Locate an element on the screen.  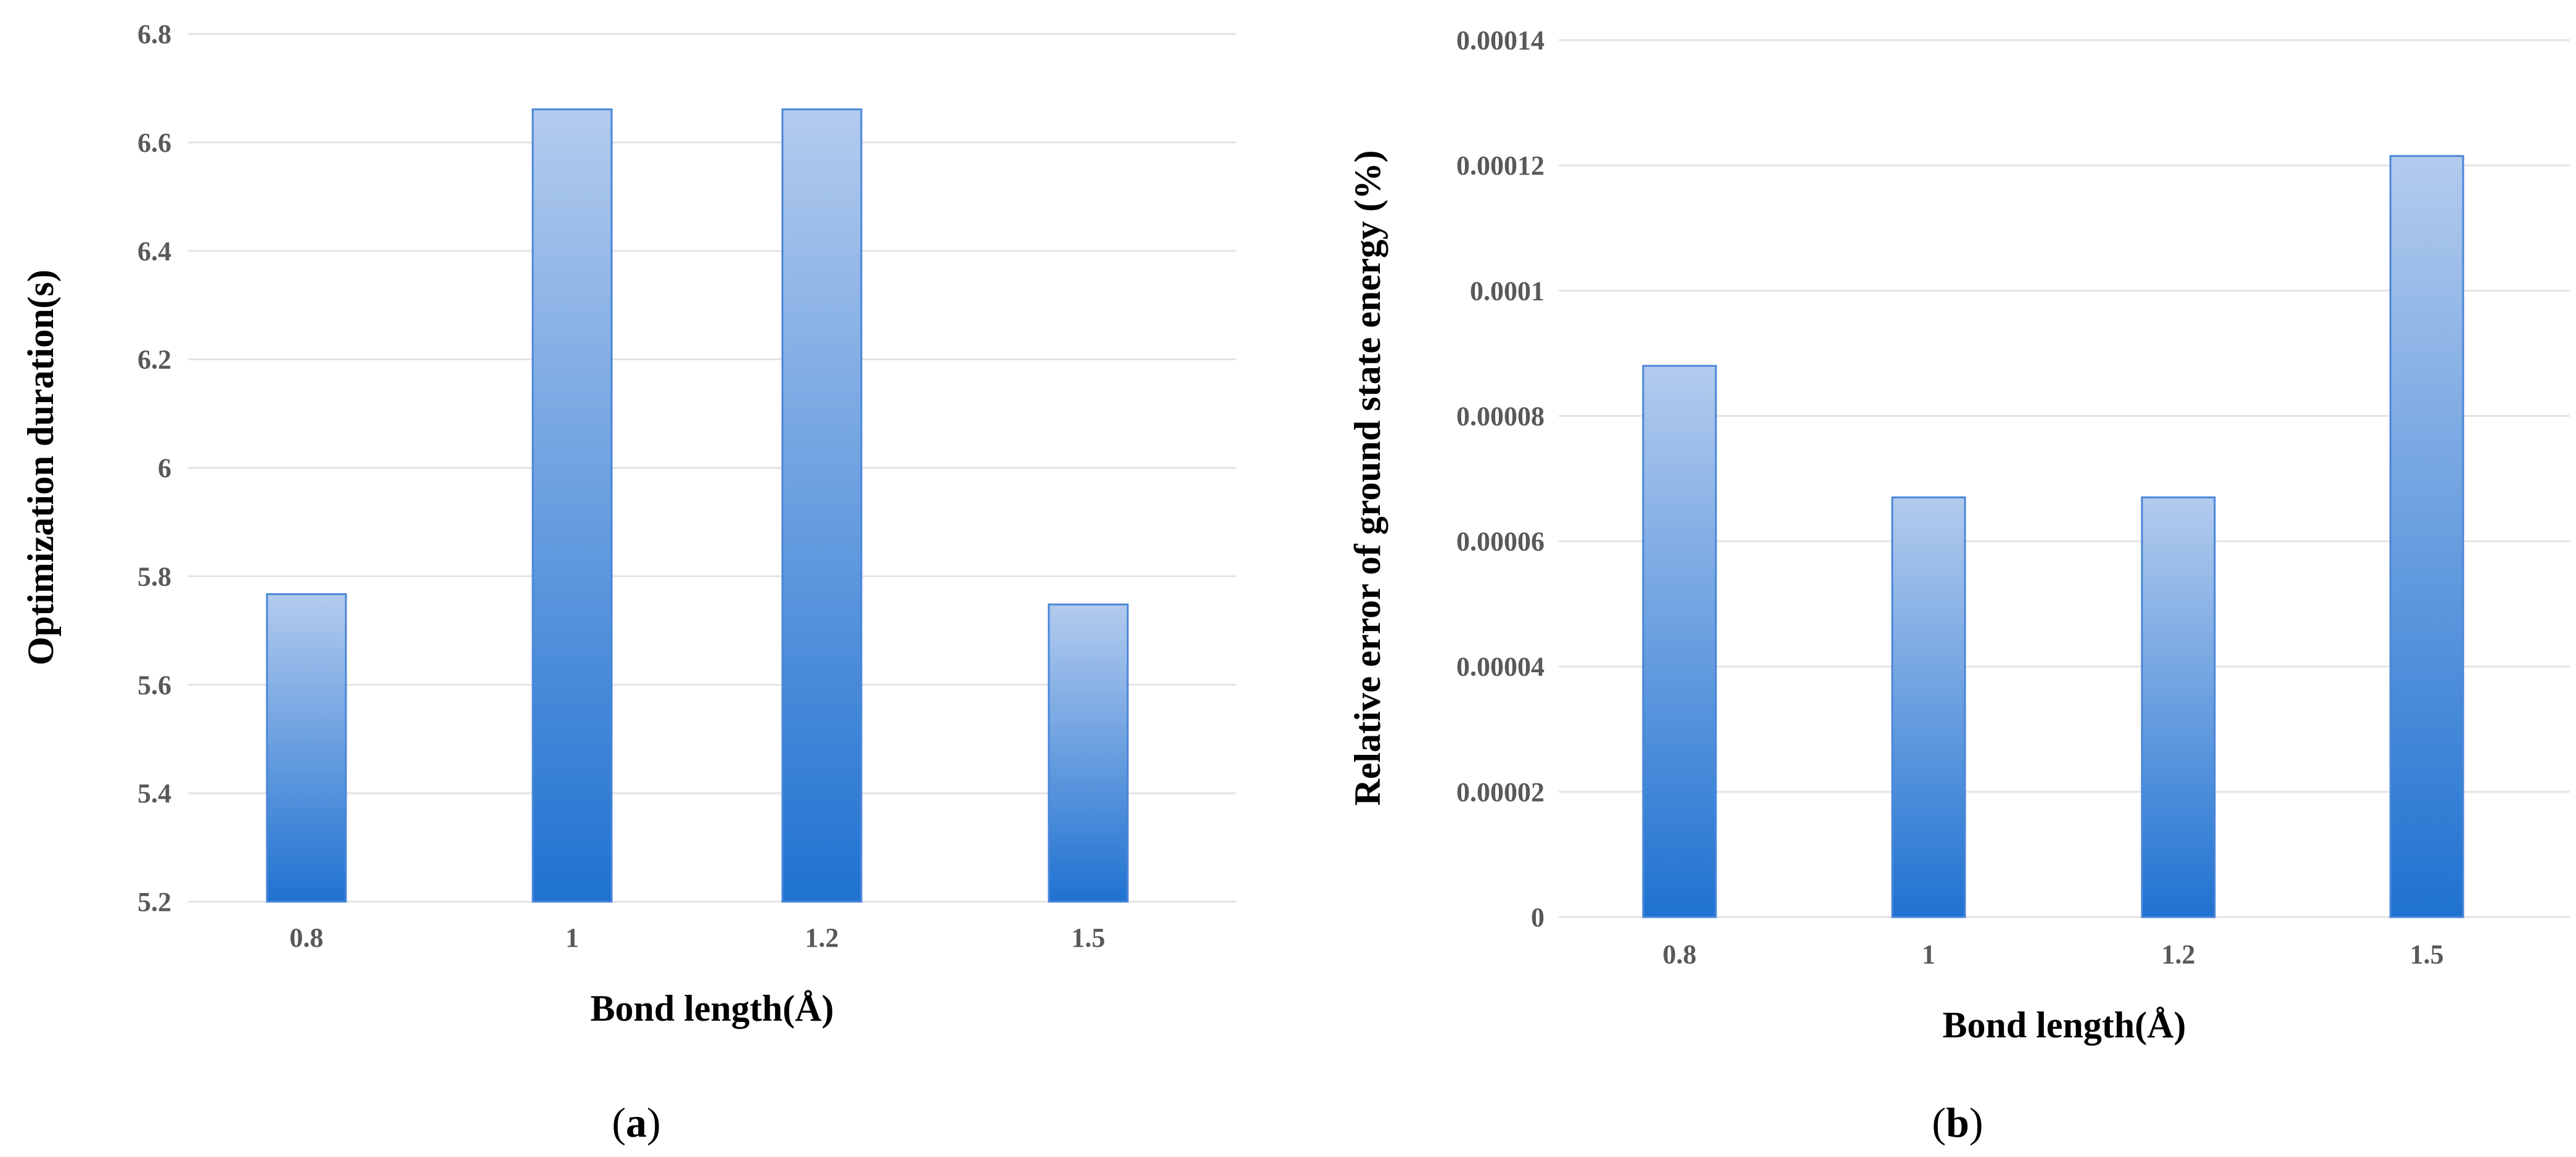
y-tick-label: 0.00012 is located at coordinates (1500, 166).